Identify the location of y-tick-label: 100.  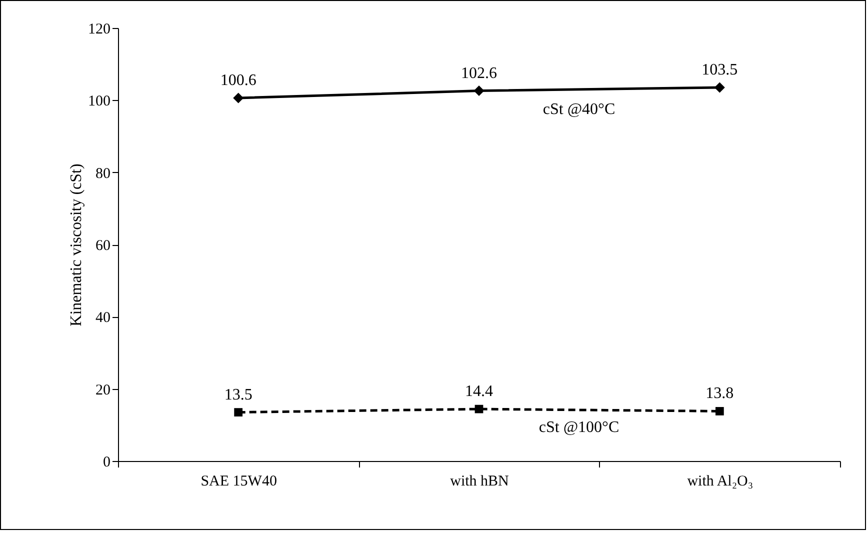
(99, 102).